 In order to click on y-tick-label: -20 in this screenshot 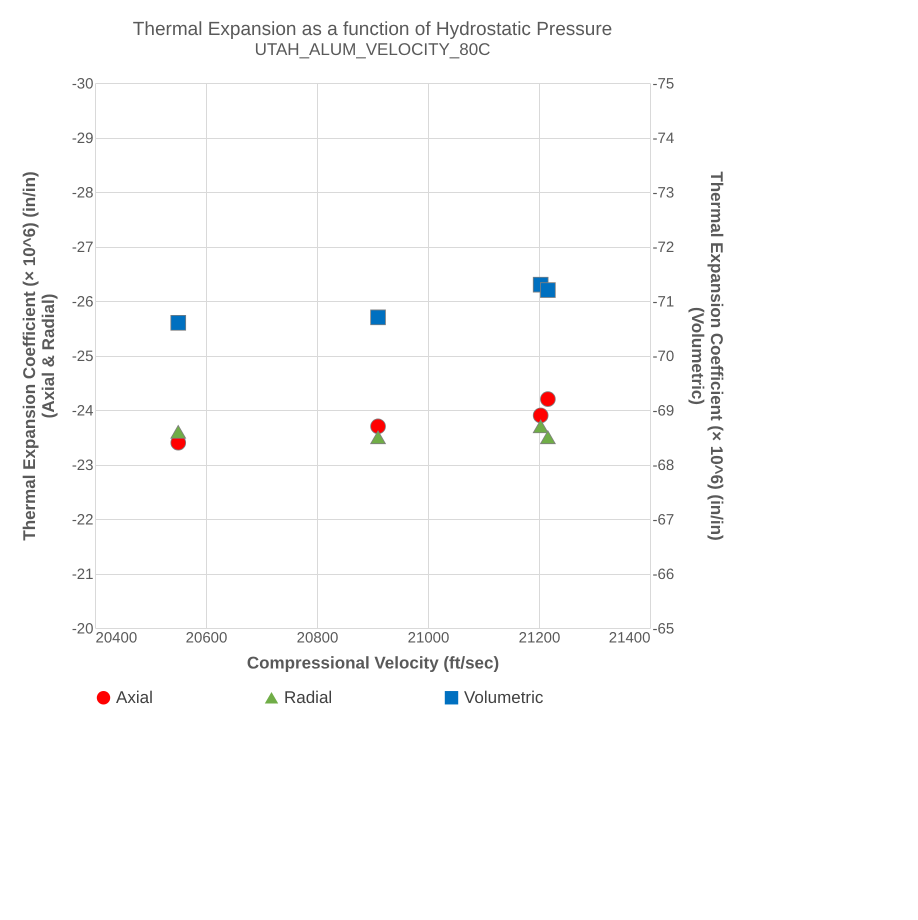, I will do `click(83, 629)`.